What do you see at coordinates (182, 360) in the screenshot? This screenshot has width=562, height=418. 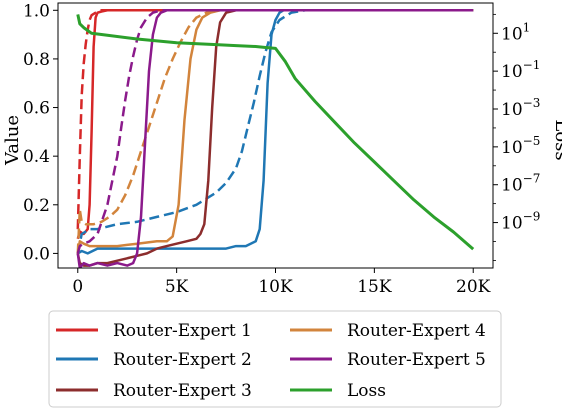 I see `legend-label: Router-Expert 2` at bounding box center [182, 360].